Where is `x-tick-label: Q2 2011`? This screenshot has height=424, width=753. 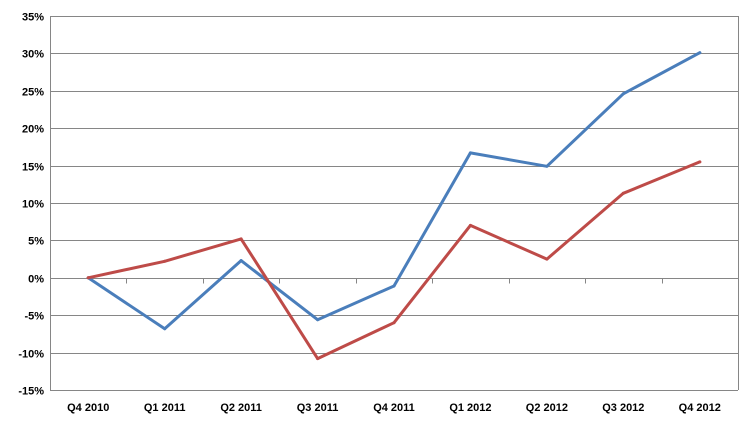
x-tick-label: Q2 2011 is located at coordinates (241, 408).